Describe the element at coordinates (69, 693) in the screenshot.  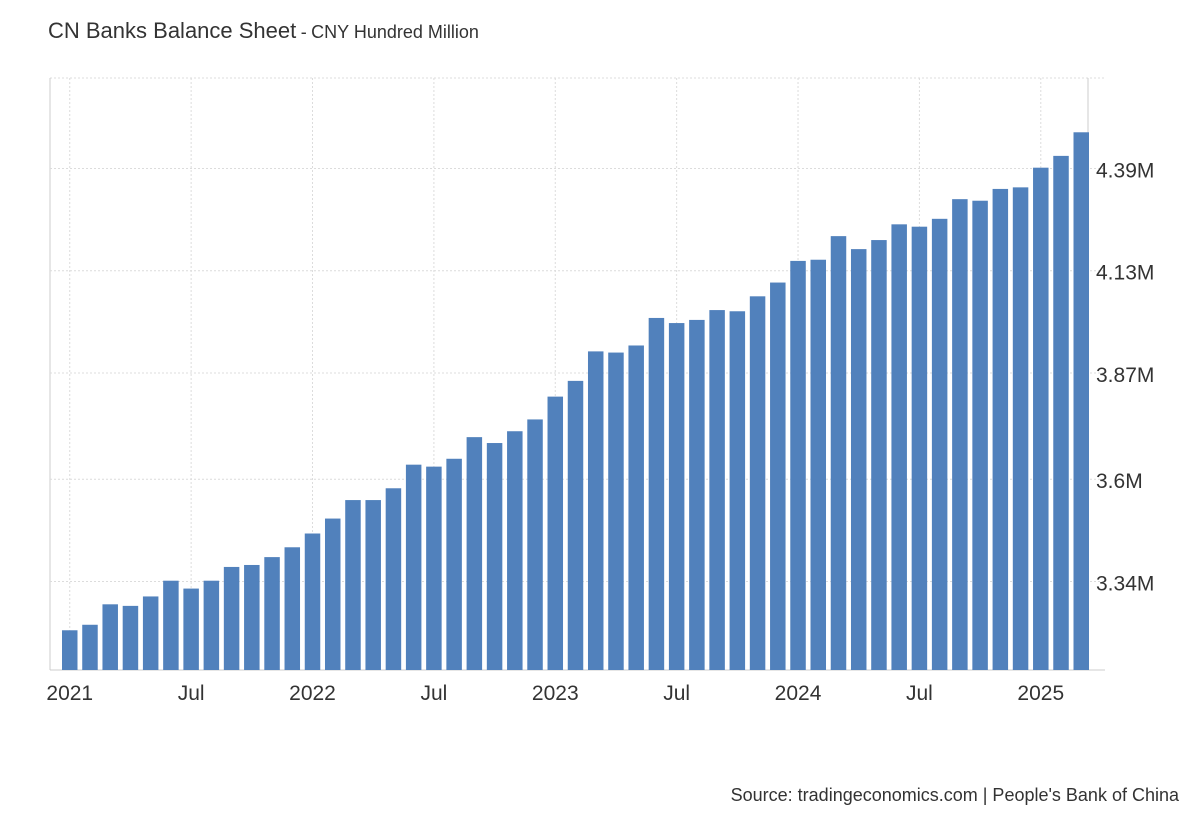
I see `x-tick-label: 2021` at that location.